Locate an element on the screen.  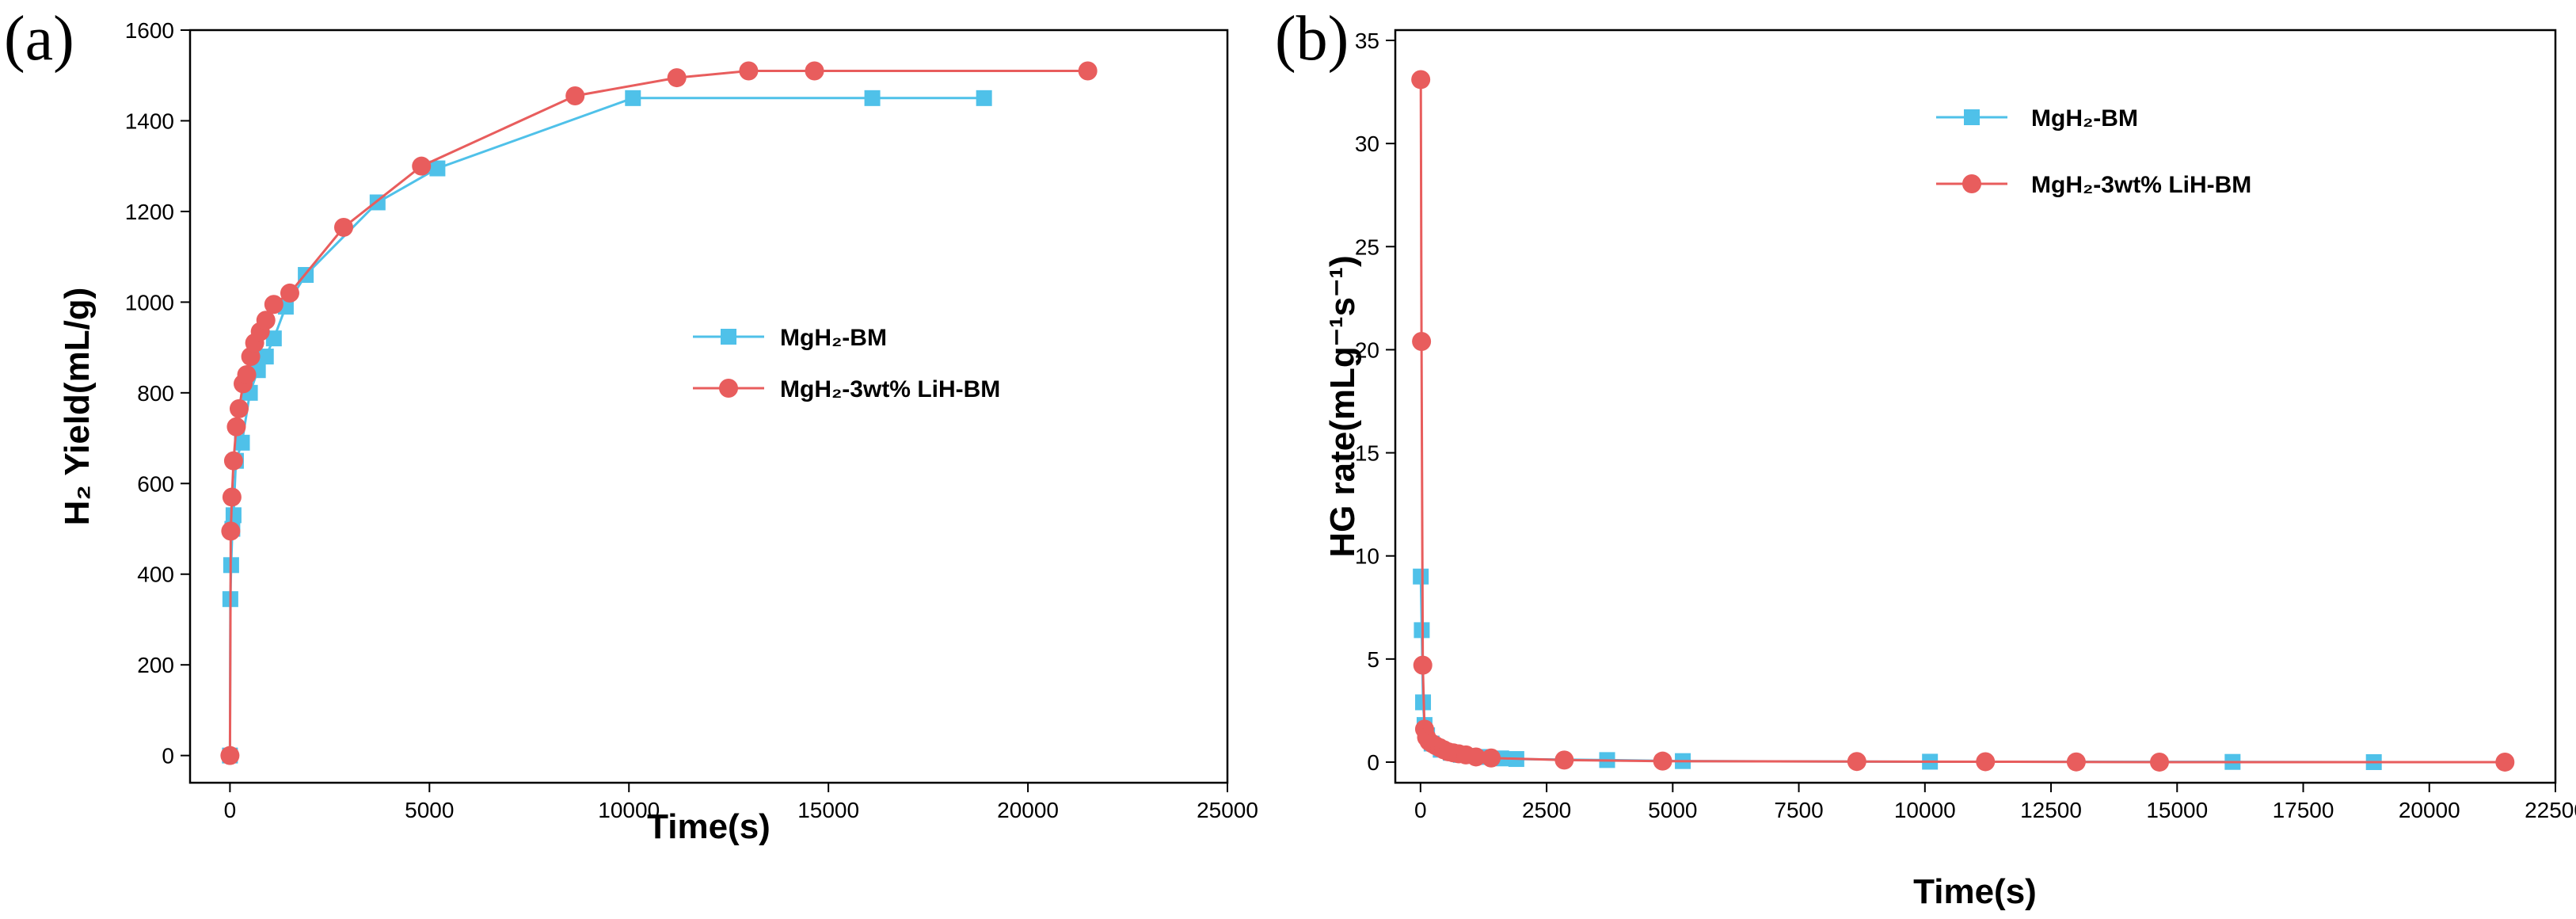
x-axis-title-a: Time(s) is located at coordinates (709, 826).